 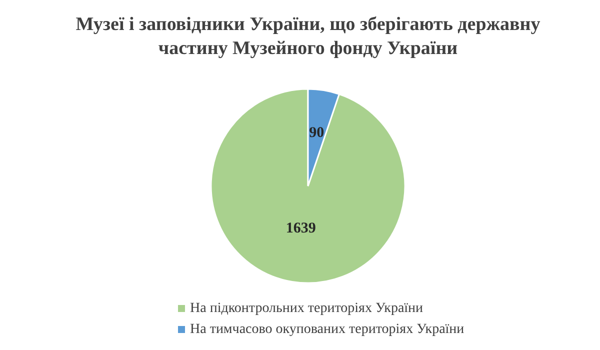 What do you see at coordinates (301, 228) in the screenshot?
I see `data-label: 1639` at bounding box center [301, 228].